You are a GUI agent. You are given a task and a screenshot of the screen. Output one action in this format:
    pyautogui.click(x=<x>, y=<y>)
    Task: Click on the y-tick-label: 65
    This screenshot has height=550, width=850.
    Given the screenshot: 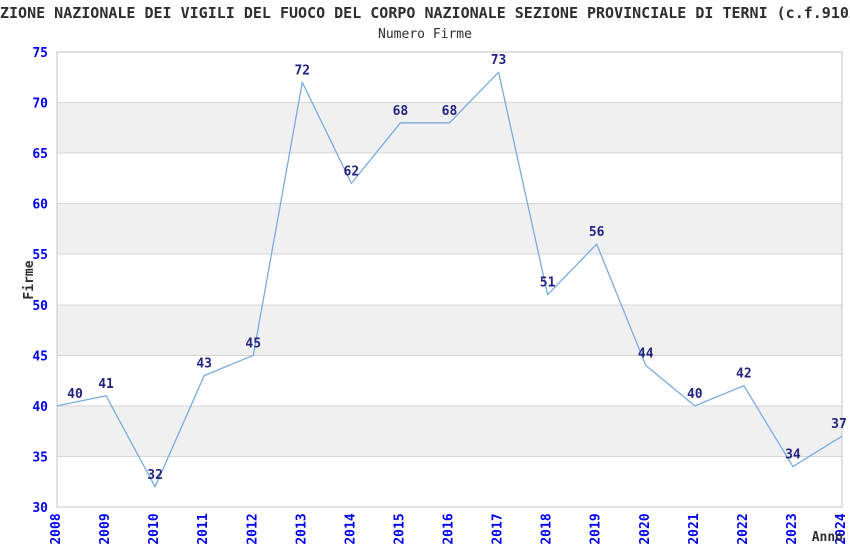 What is the action you would take?
    pyautogui.click(x=40, y=154)
    